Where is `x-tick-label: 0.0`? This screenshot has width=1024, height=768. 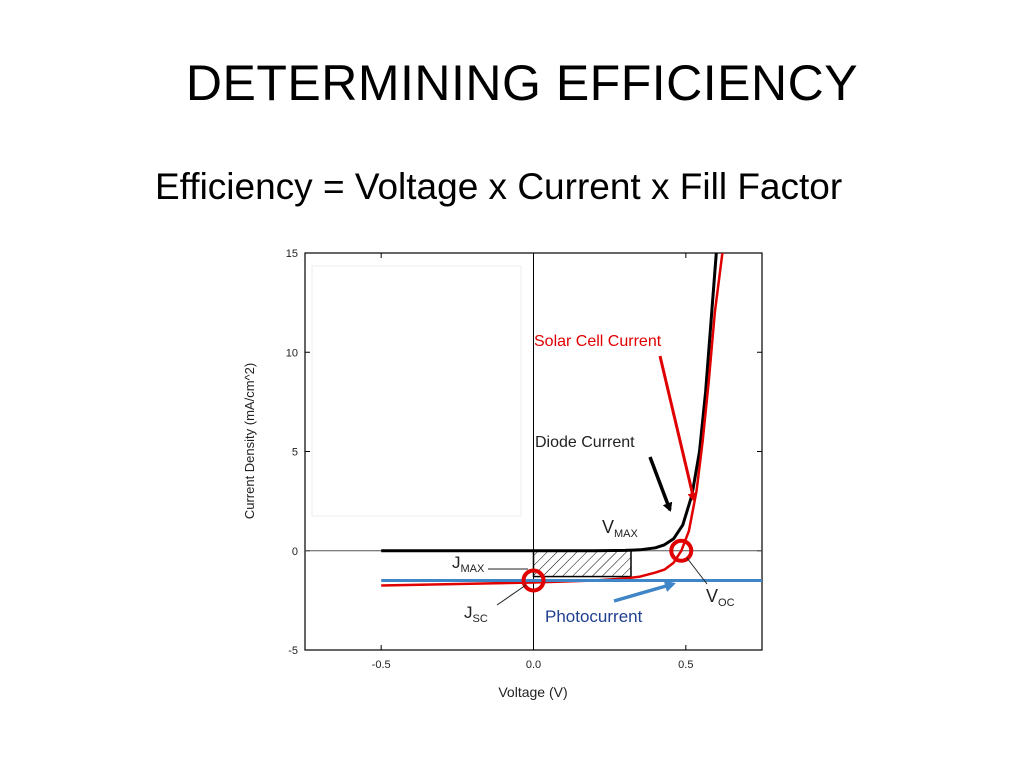 x-tick-label: 0.0 is located at coordinates (533, 665).